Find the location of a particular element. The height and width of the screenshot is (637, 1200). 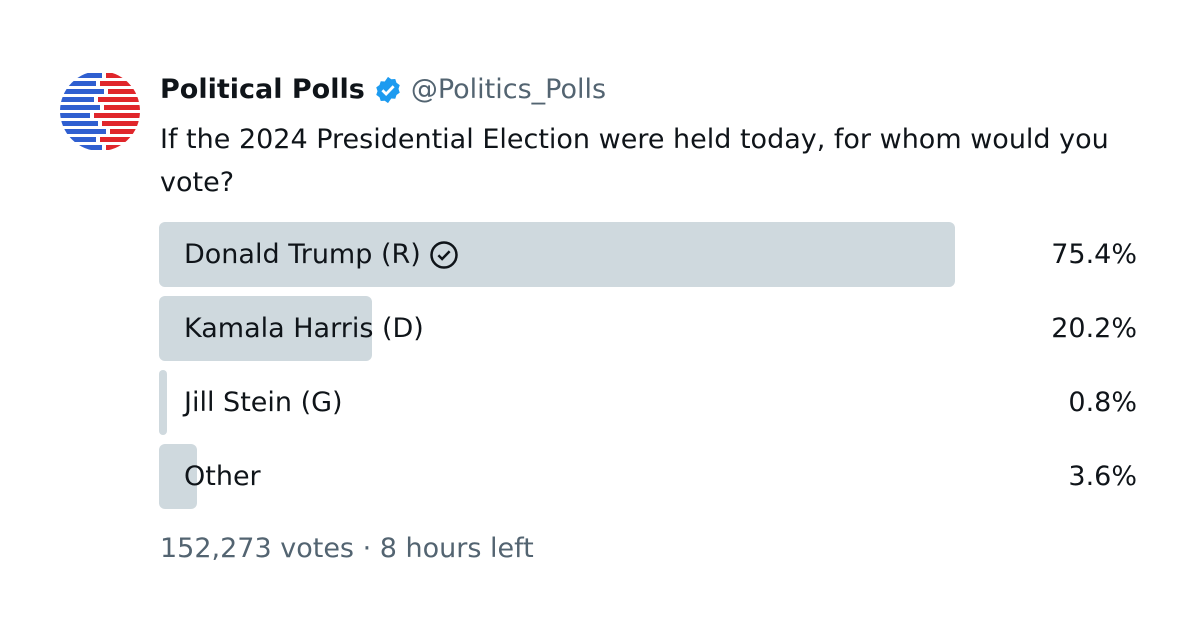

option-label-wrap: Other is located at coordinates (222, 476).